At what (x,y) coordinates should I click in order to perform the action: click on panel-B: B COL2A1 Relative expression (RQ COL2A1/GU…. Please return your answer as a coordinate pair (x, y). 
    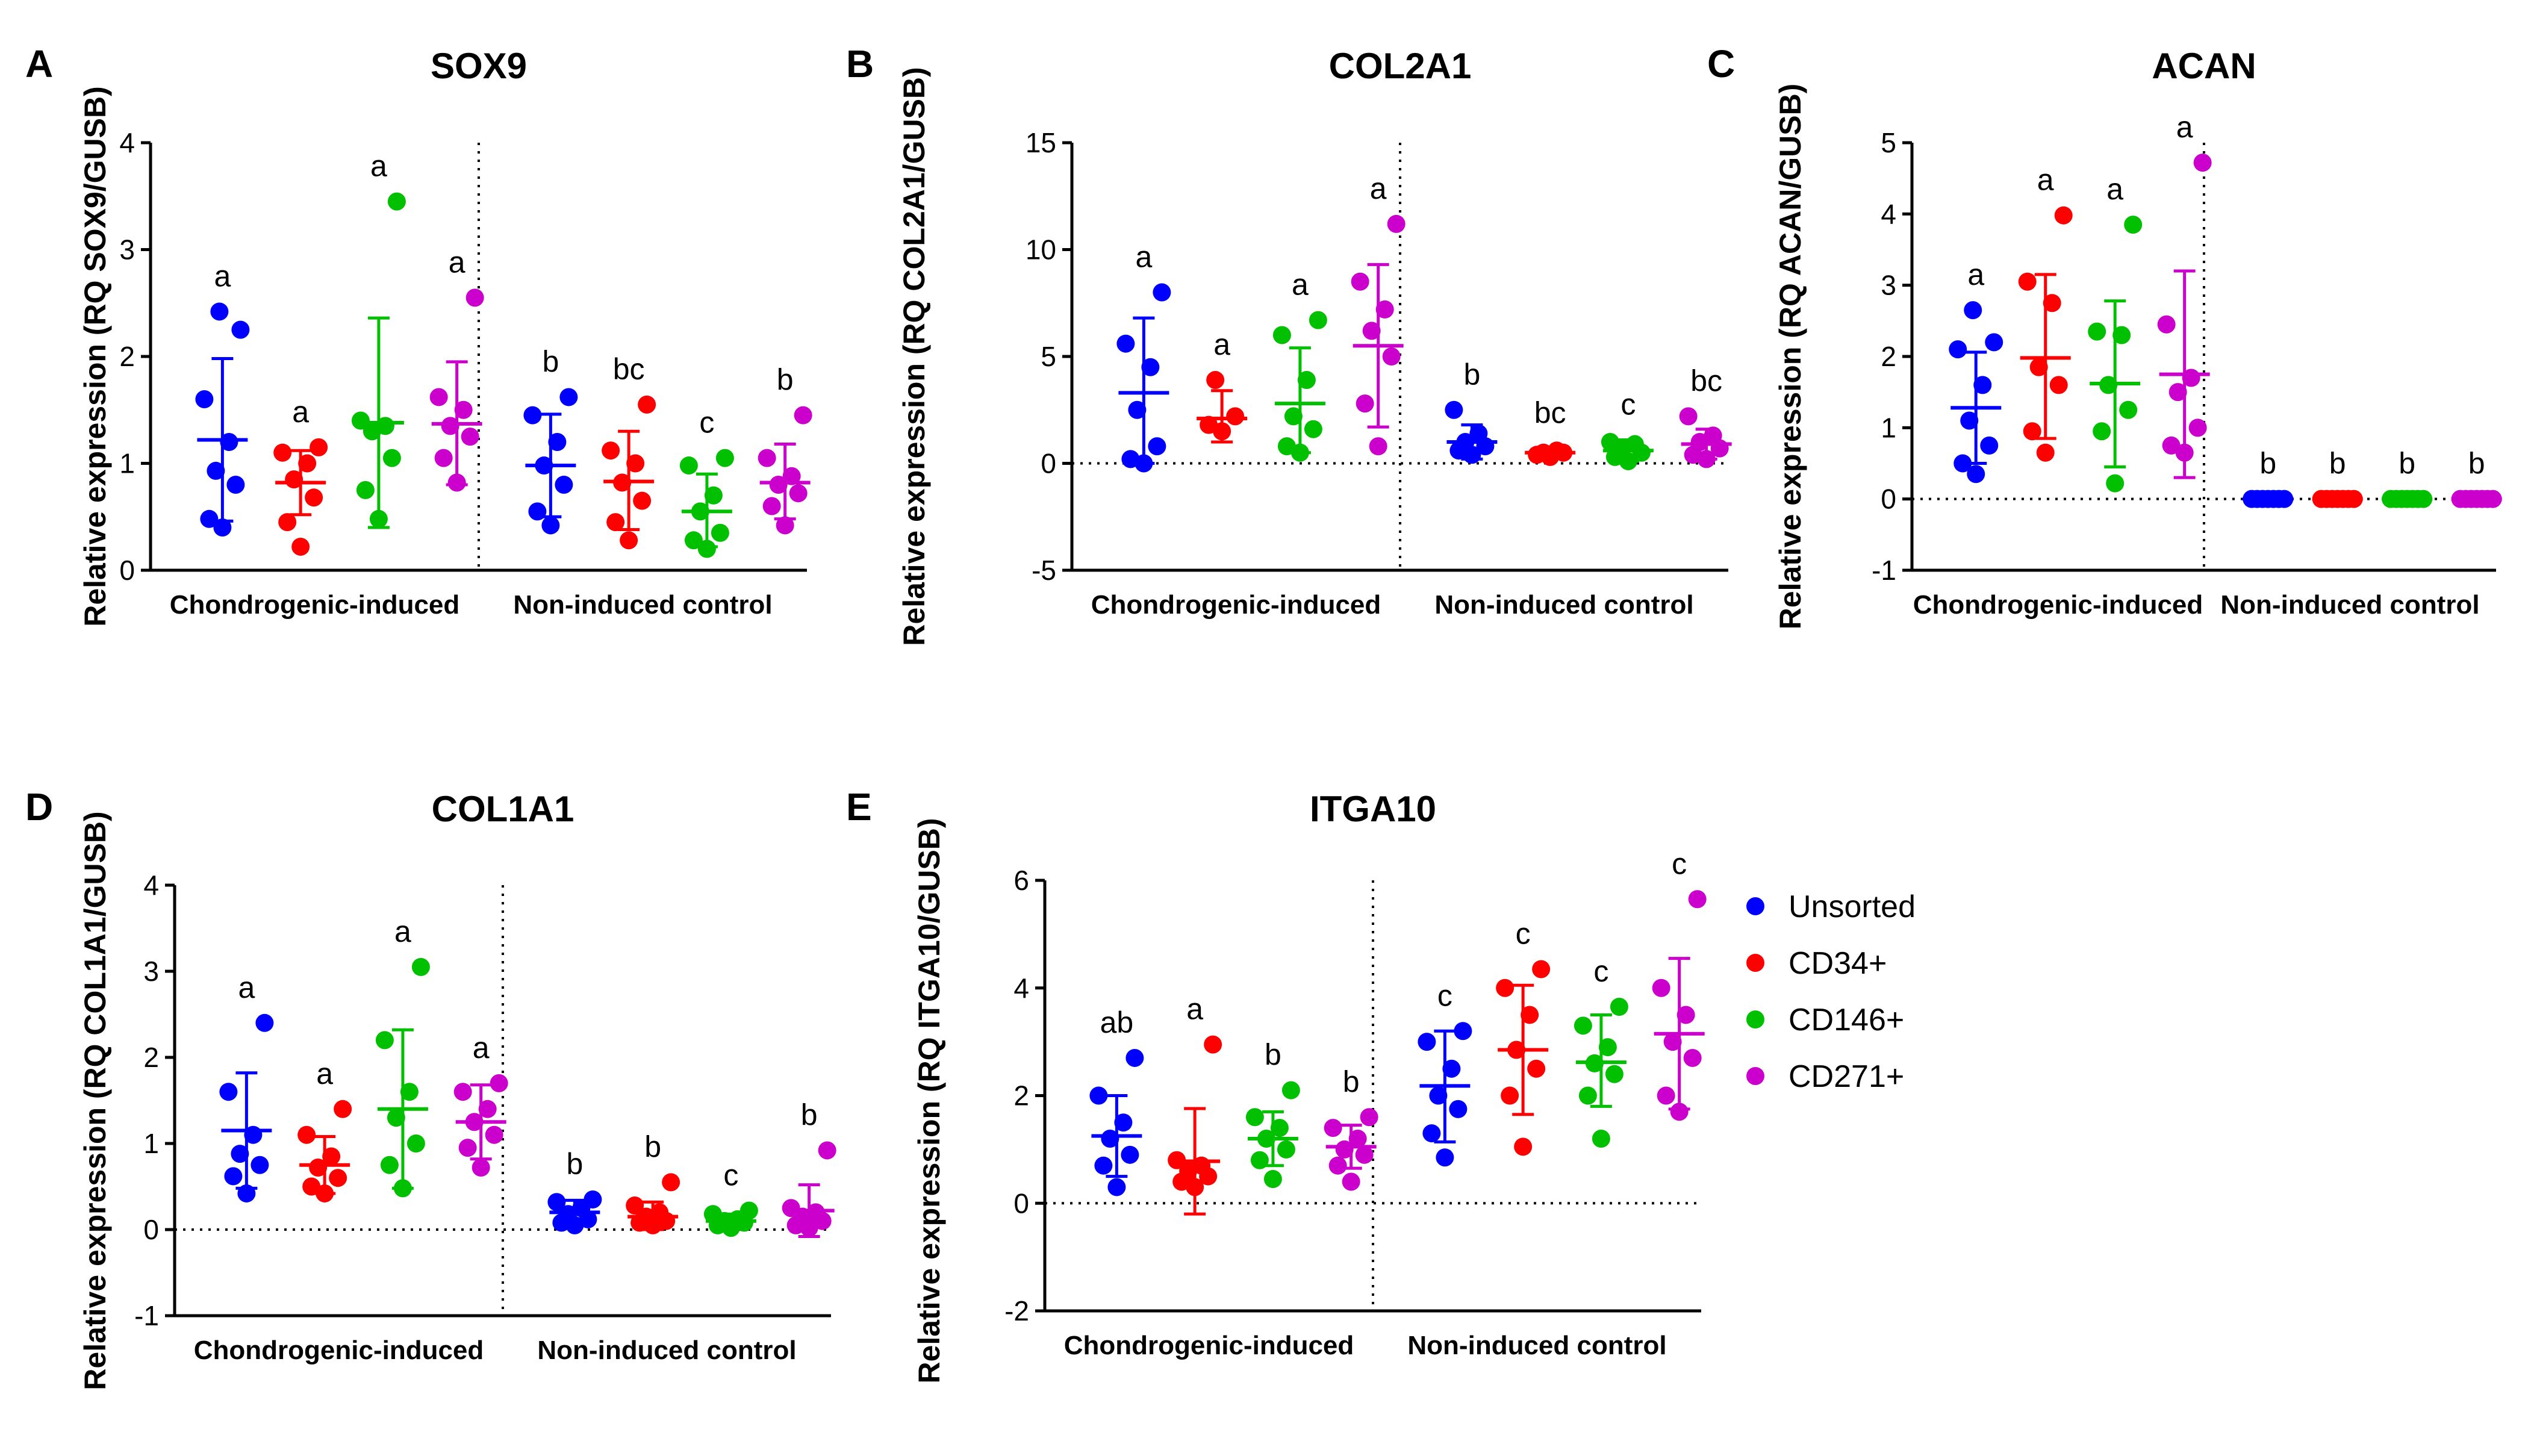
    Looking at the image, I should click on (1289, 344).